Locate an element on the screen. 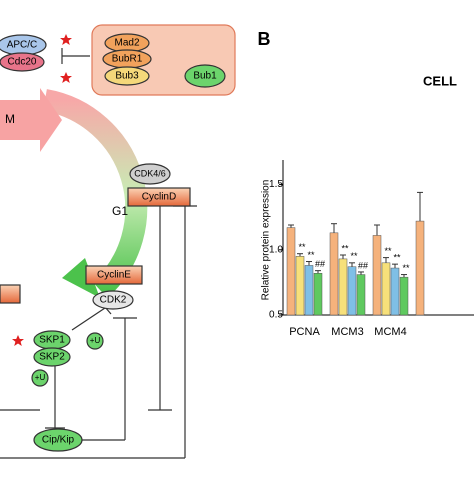  node-label: CyclinE is located at coordinates (114, 275).